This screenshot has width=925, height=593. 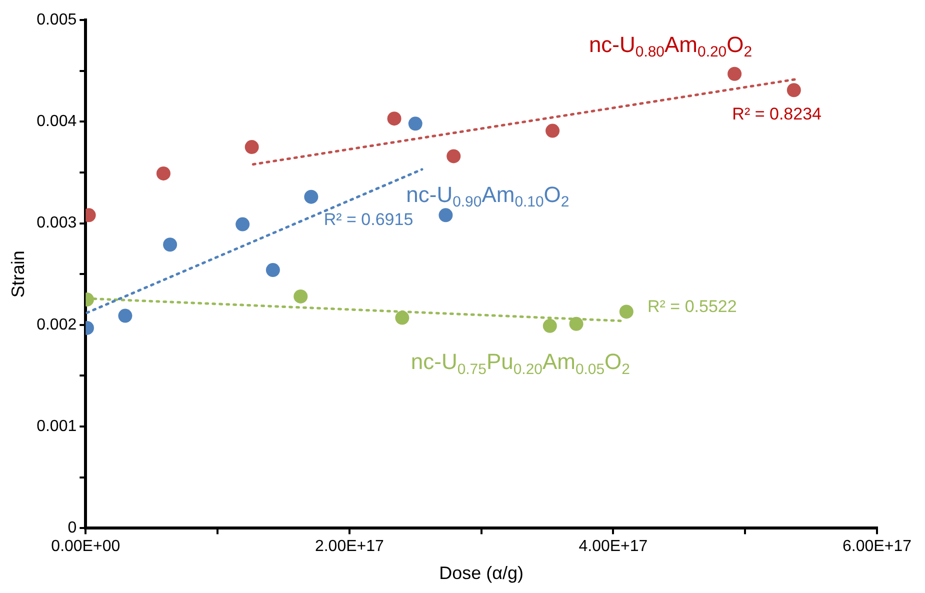 I want to click on x-tick-label: 0.00E+00, so click(x=85, y=547).